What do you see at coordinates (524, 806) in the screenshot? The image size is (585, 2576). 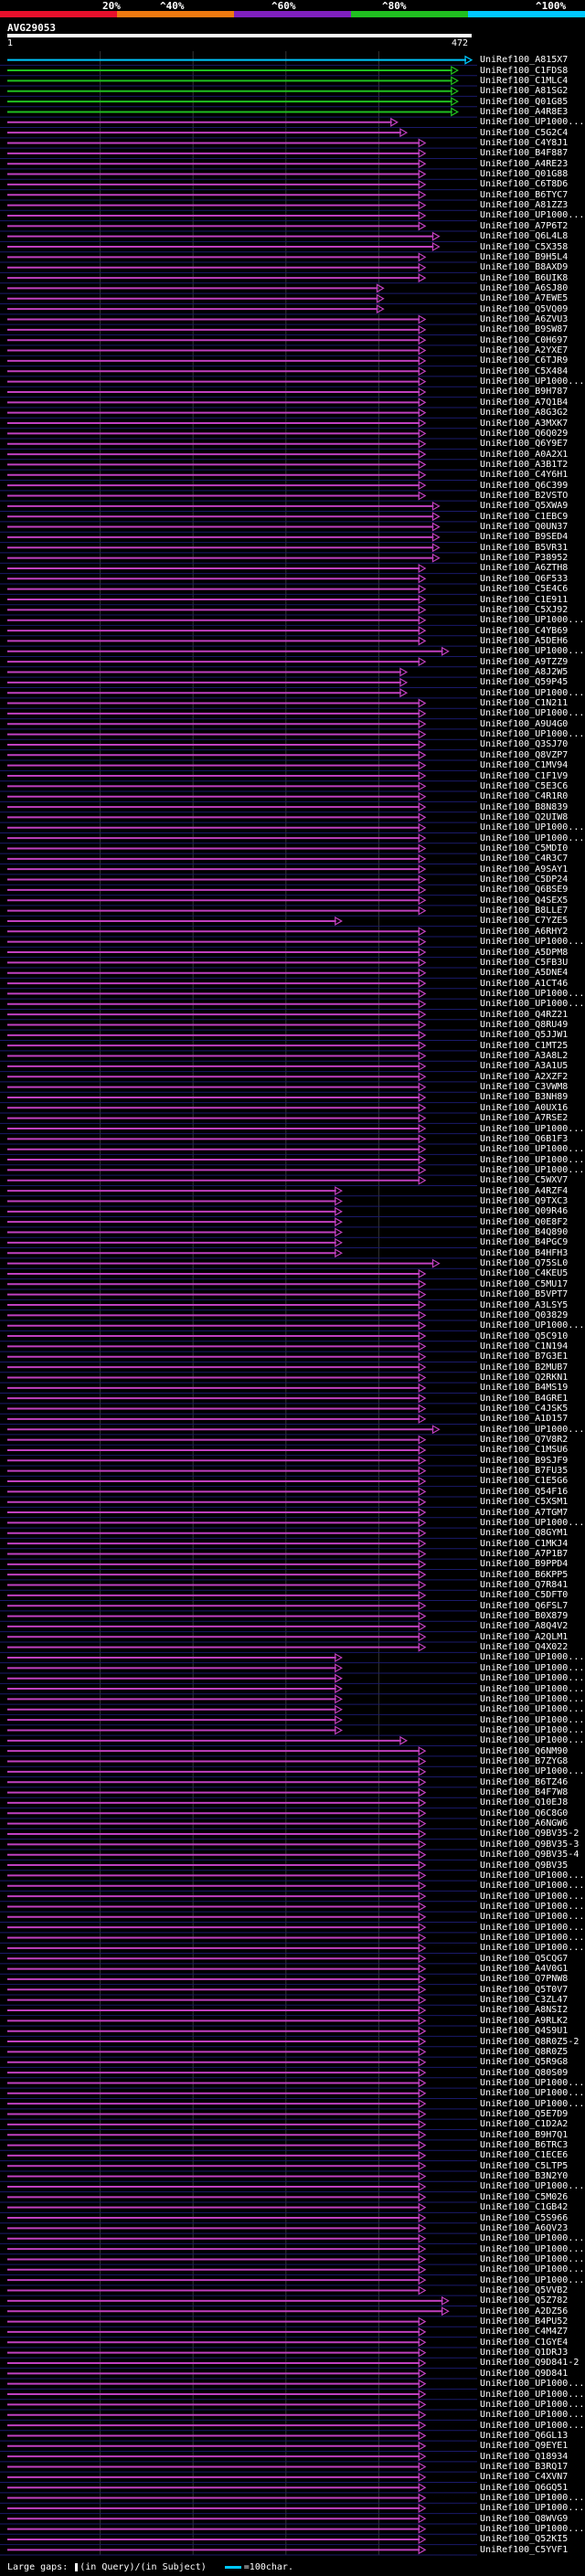 I see `hit-label: UniRef100_B8N839` at bounding box center [524, 806].